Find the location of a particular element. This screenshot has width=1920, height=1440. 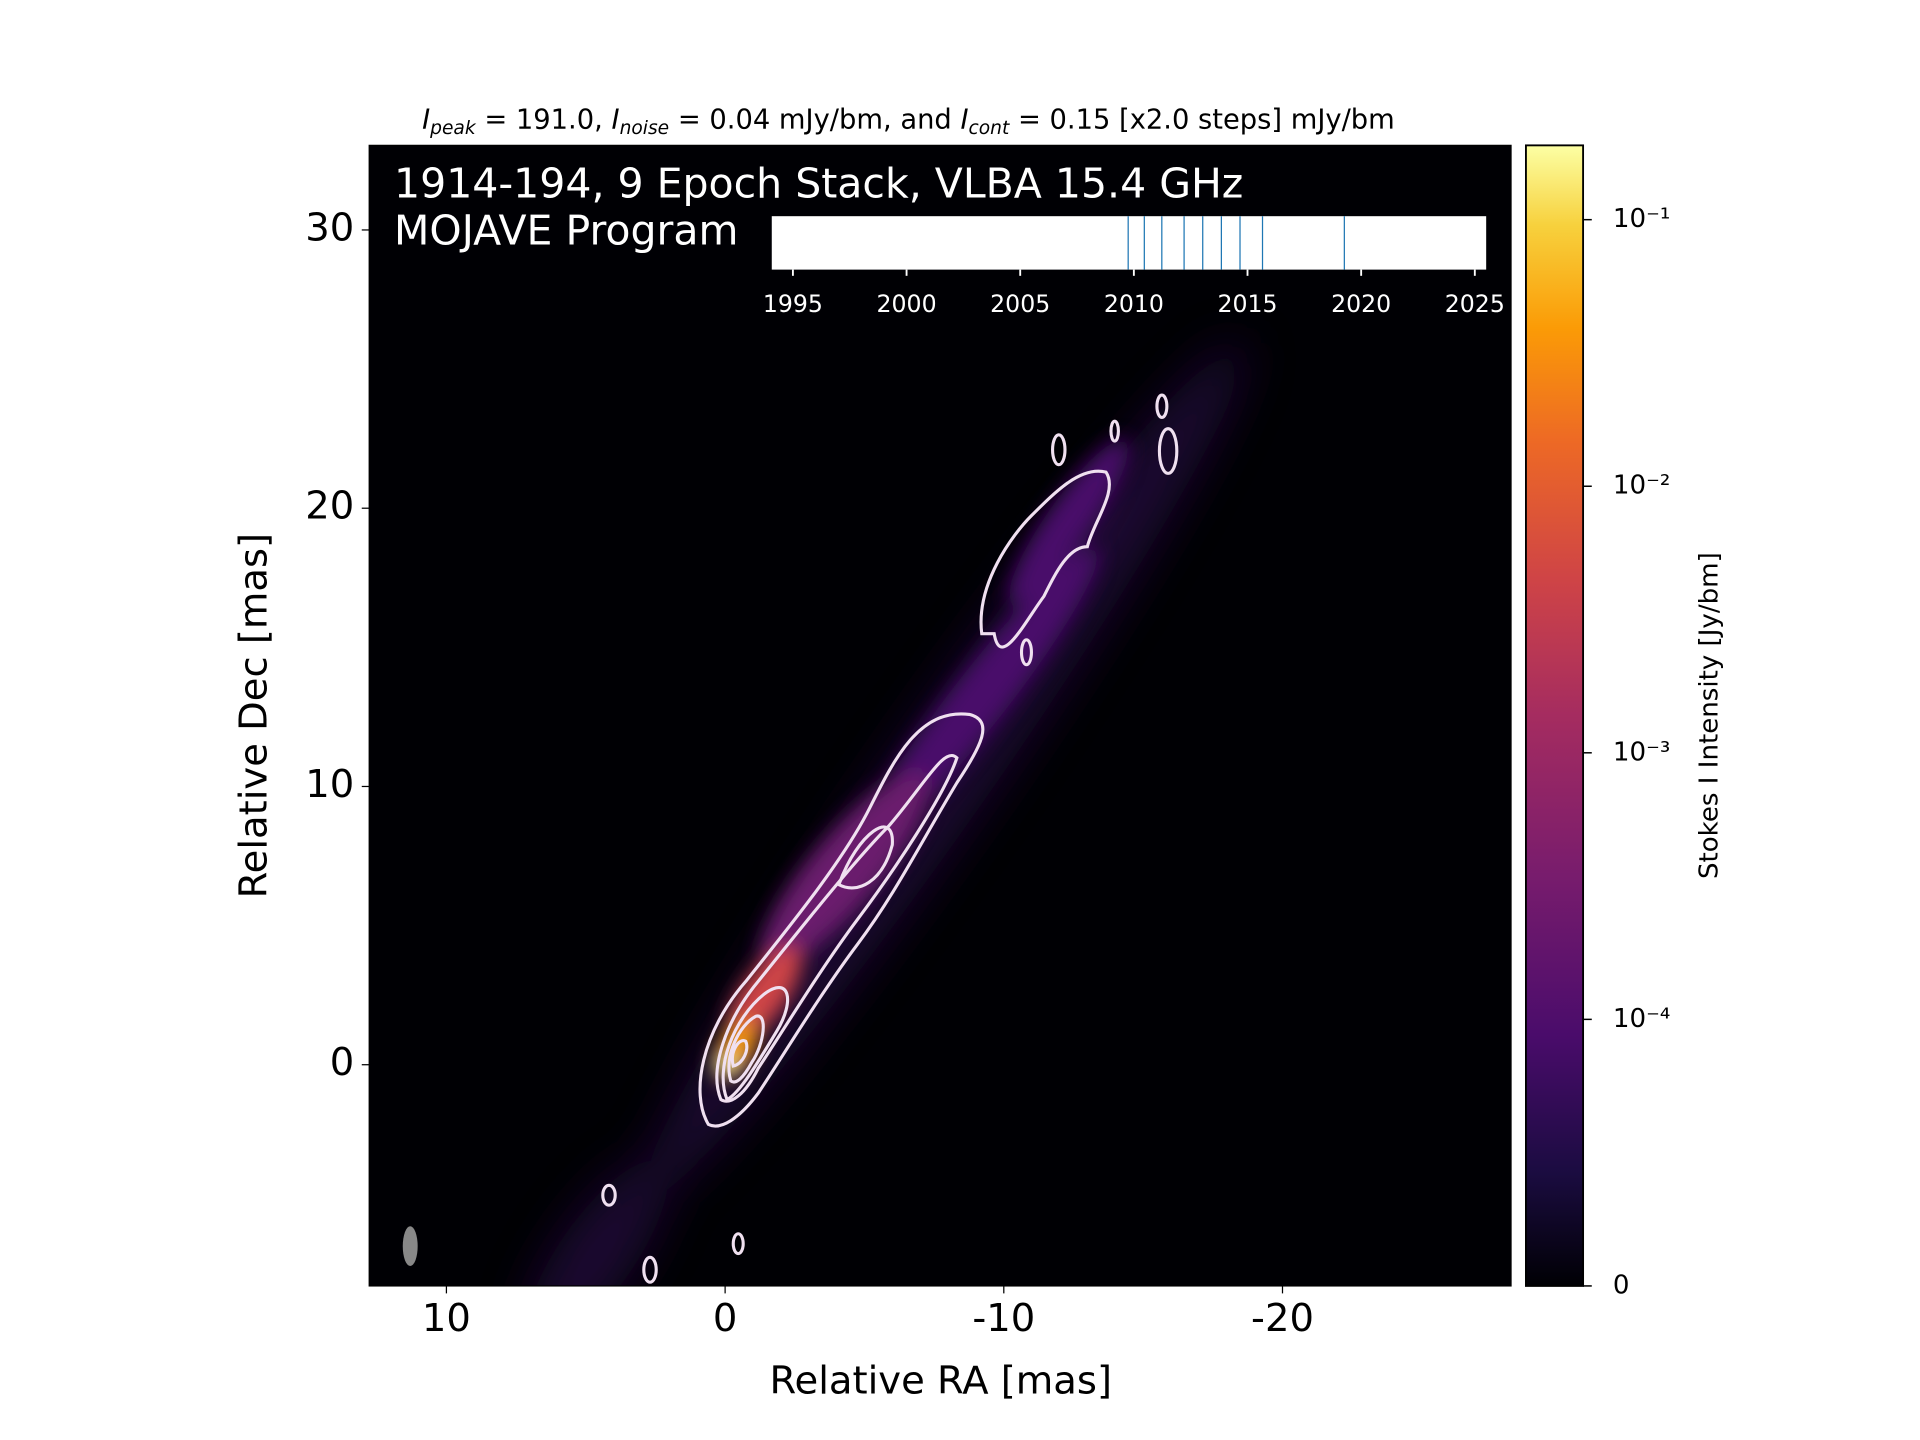

x-tick-label: -20 is located at coordinates (1282, 1318).